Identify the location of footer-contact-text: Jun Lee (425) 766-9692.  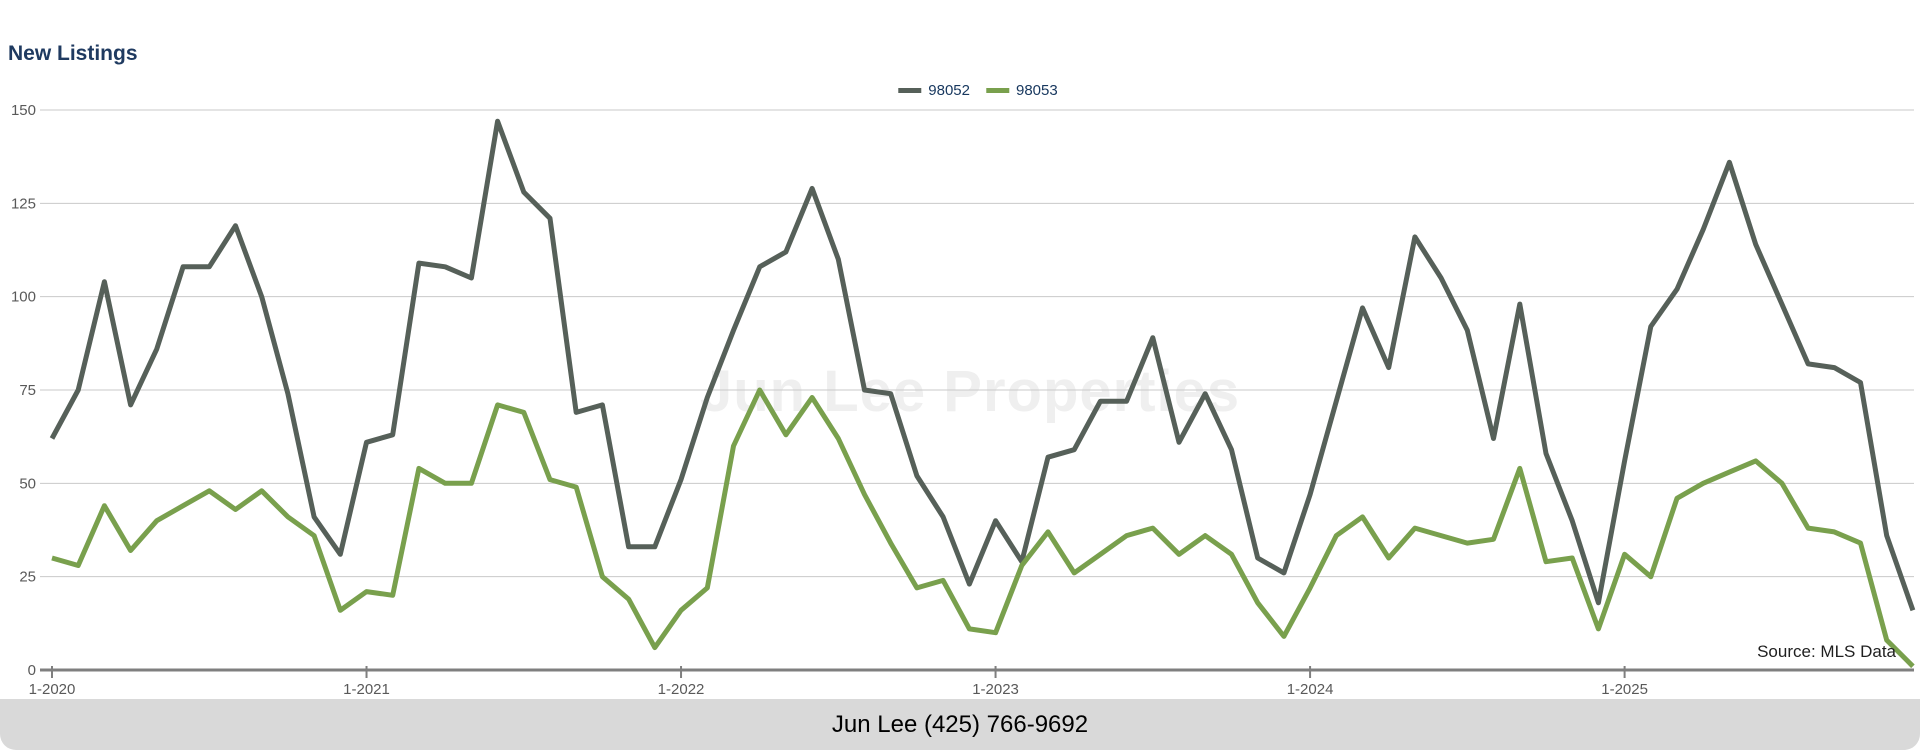
(960, 724).